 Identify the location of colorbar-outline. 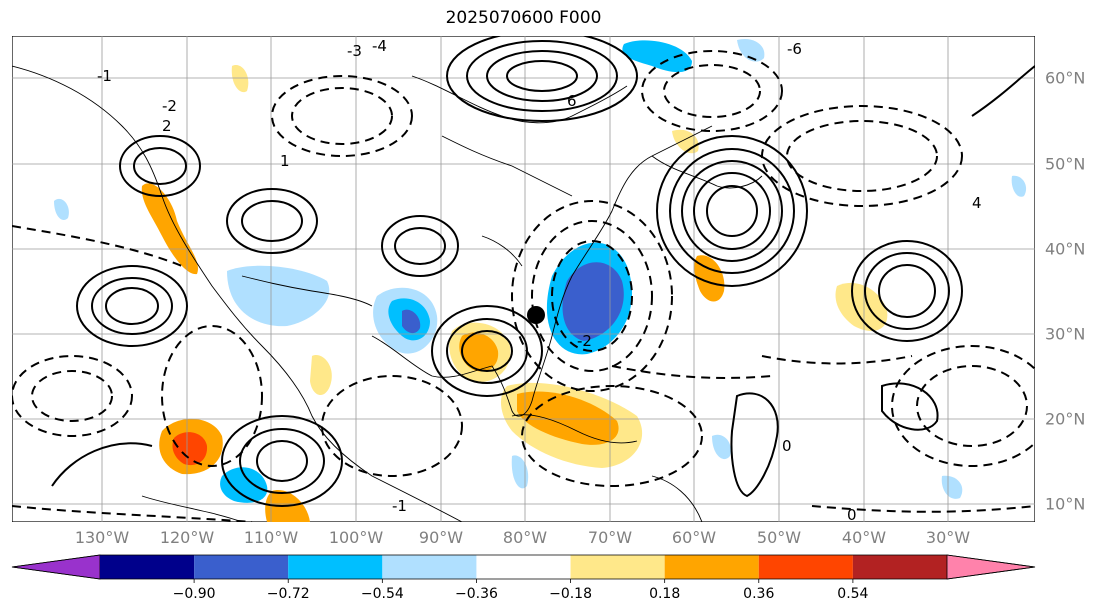
(523, 567).